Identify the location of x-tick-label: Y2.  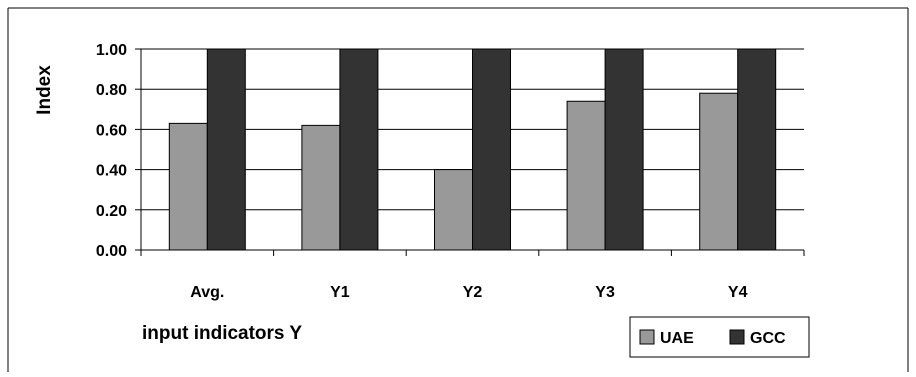
(473, 292).